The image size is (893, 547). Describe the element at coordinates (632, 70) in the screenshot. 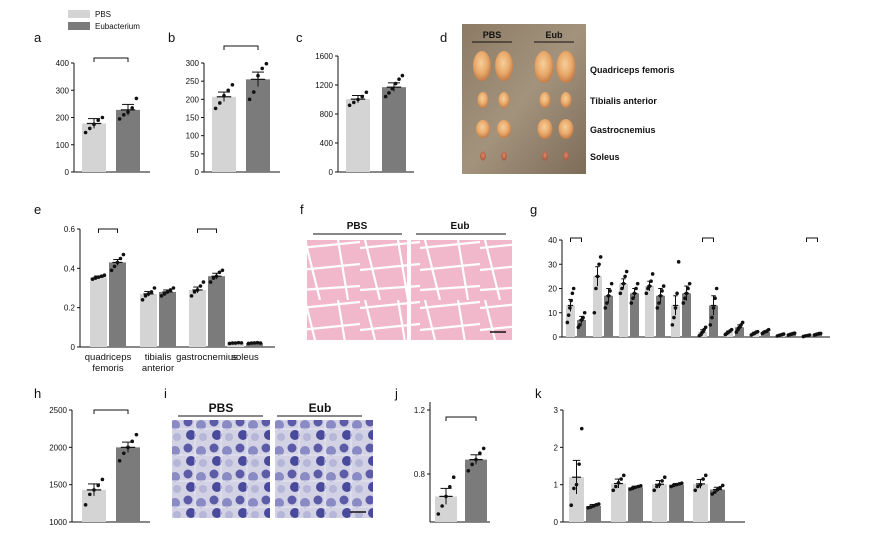

I see `muscle-label-quadriceps: Quadriceps femoris` at that location.